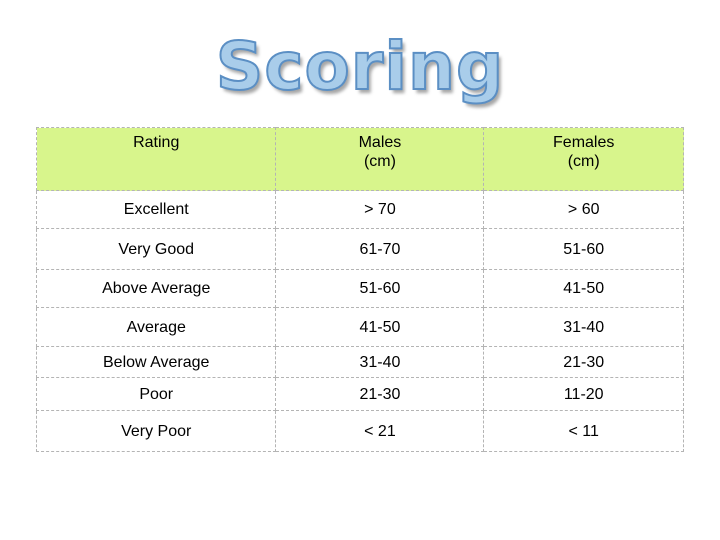 The image size is (720, 540). Describe the element at coordinates (583, 362) in the screenshot. I see `cell-females: 21-30` at that location.